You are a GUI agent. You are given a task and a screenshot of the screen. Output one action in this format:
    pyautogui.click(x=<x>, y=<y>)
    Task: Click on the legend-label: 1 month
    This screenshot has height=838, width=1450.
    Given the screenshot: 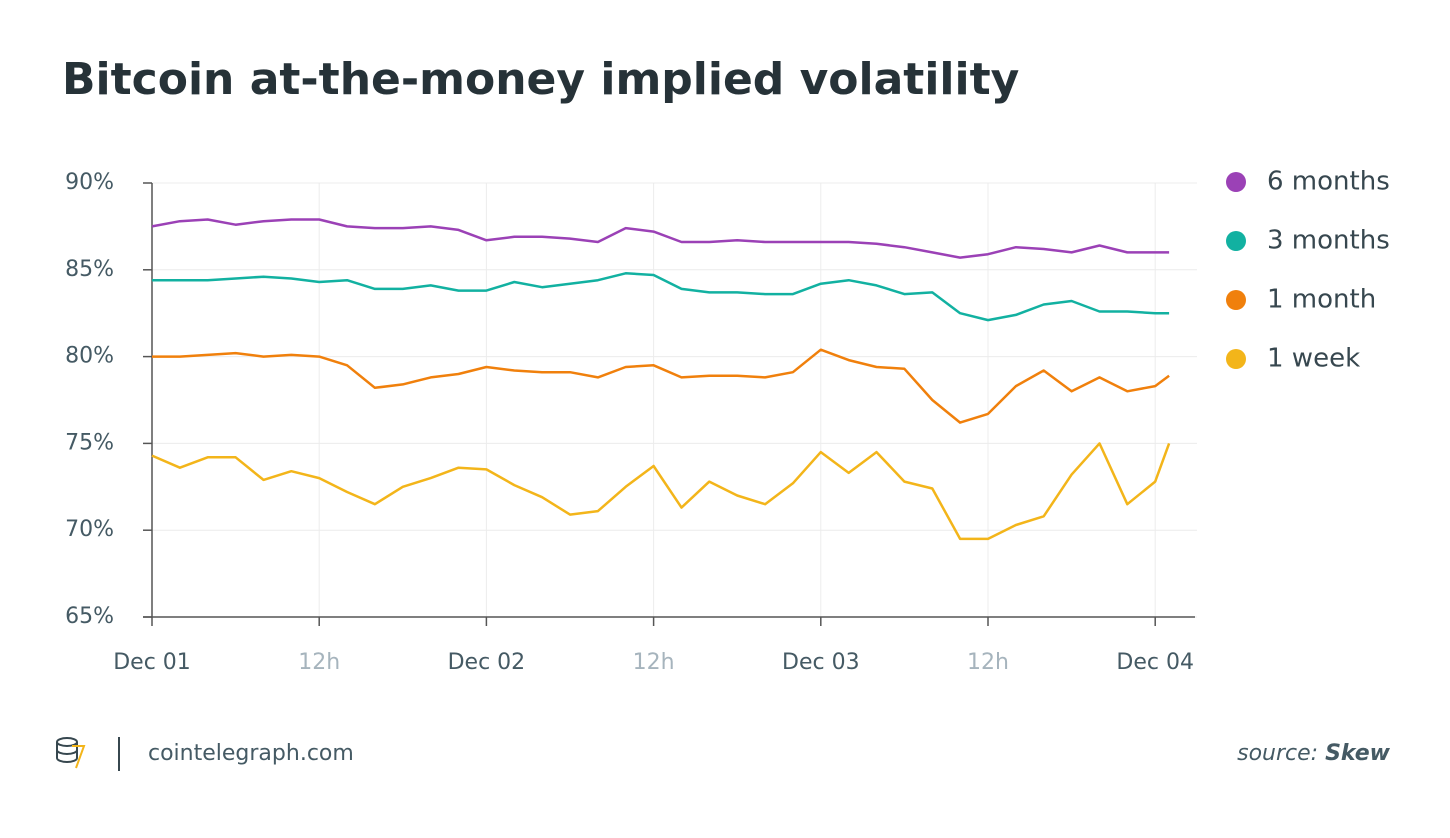 What is the action you would take?
    pyautogui.click(x=1321, y=300)
    